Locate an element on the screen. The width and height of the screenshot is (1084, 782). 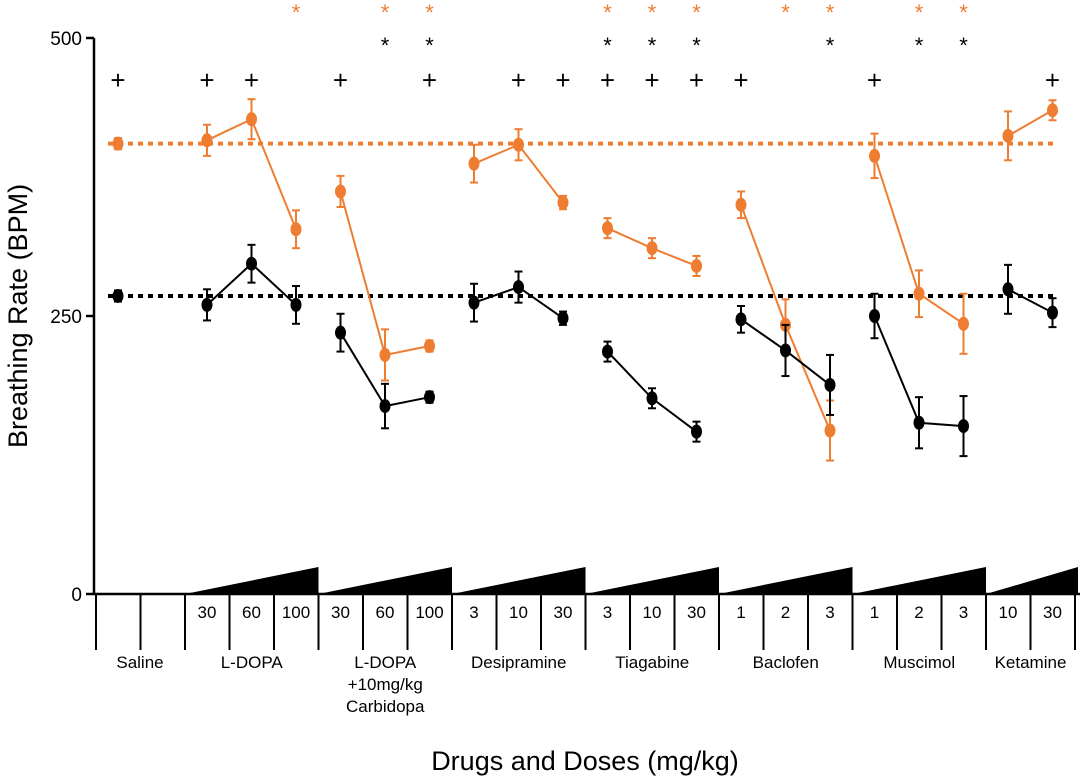
drug-name-label: Desipramine is located at coordinates (518, 662).